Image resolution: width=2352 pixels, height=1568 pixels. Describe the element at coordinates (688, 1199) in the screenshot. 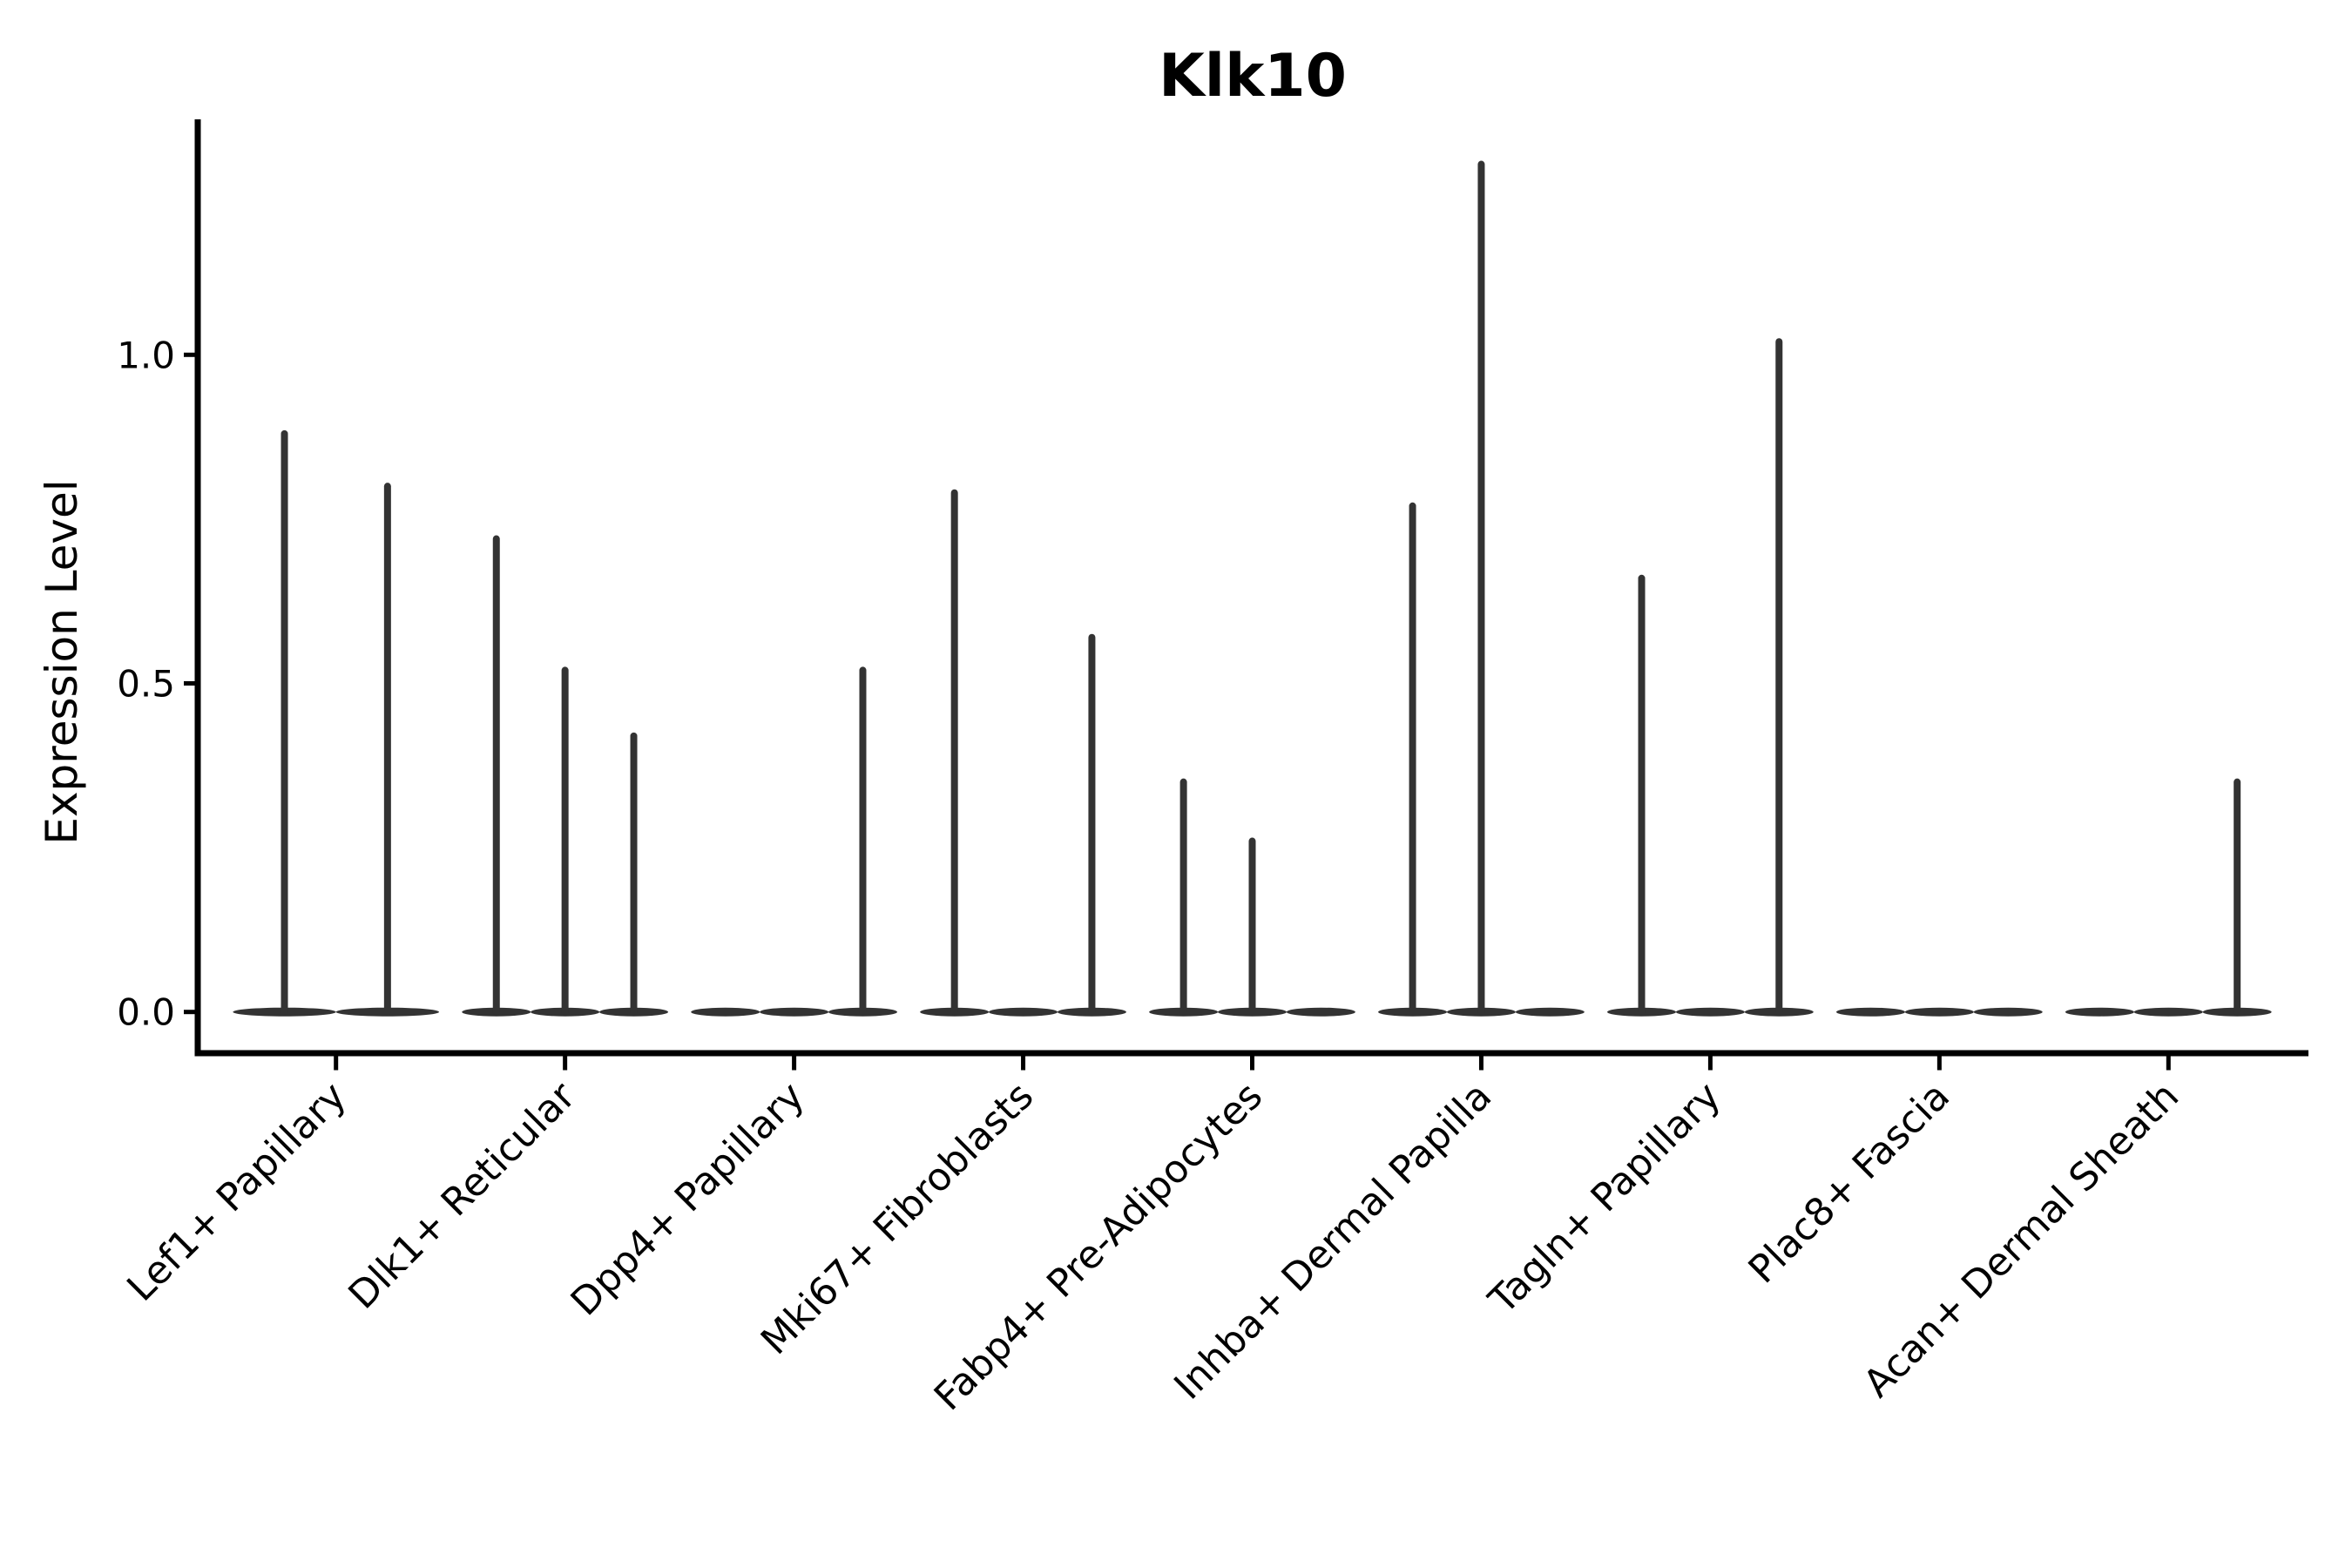

I see `x-tick-label: Dpp4+ Papillary` at that location.